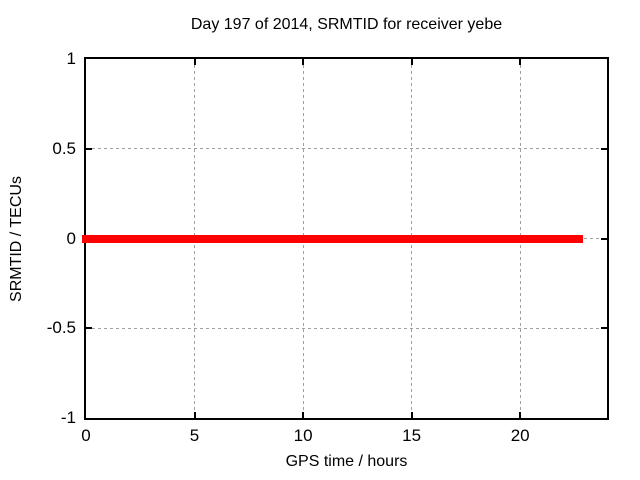 This screenshot has width=640, height=480. Describe the element at coordinates (520, 435) in the screenshot. I see `x-tick-label: 20` at that location.